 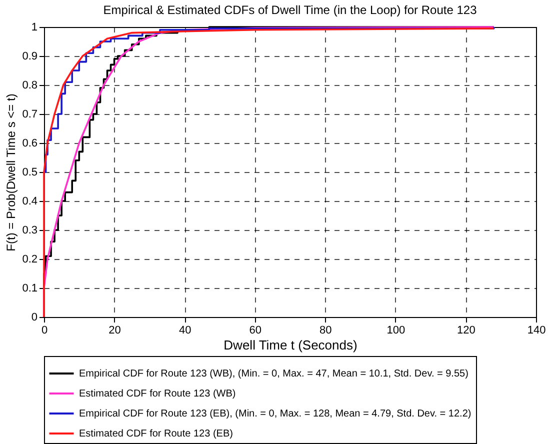 I want to click on legend-label: Estimated CDF for Route 123 (WB), so click(x=157, y=394).